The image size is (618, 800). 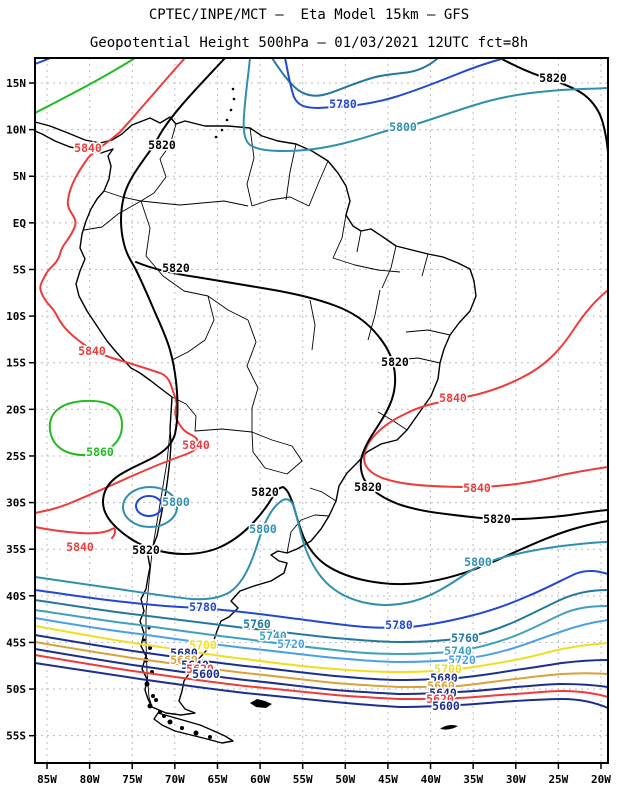 What do you see at coordinates (431, 779) in the screenshot?
I see `lon-tick-label: 40W` at bounding box center [431, 779].